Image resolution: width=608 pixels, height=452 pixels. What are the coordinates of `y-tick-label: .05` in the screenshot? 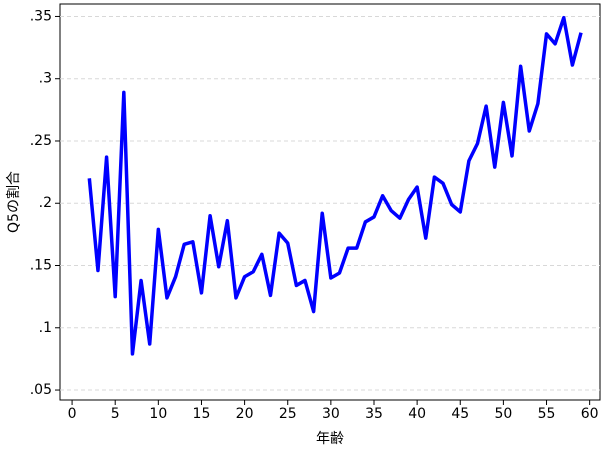 It's located at (41, 390).